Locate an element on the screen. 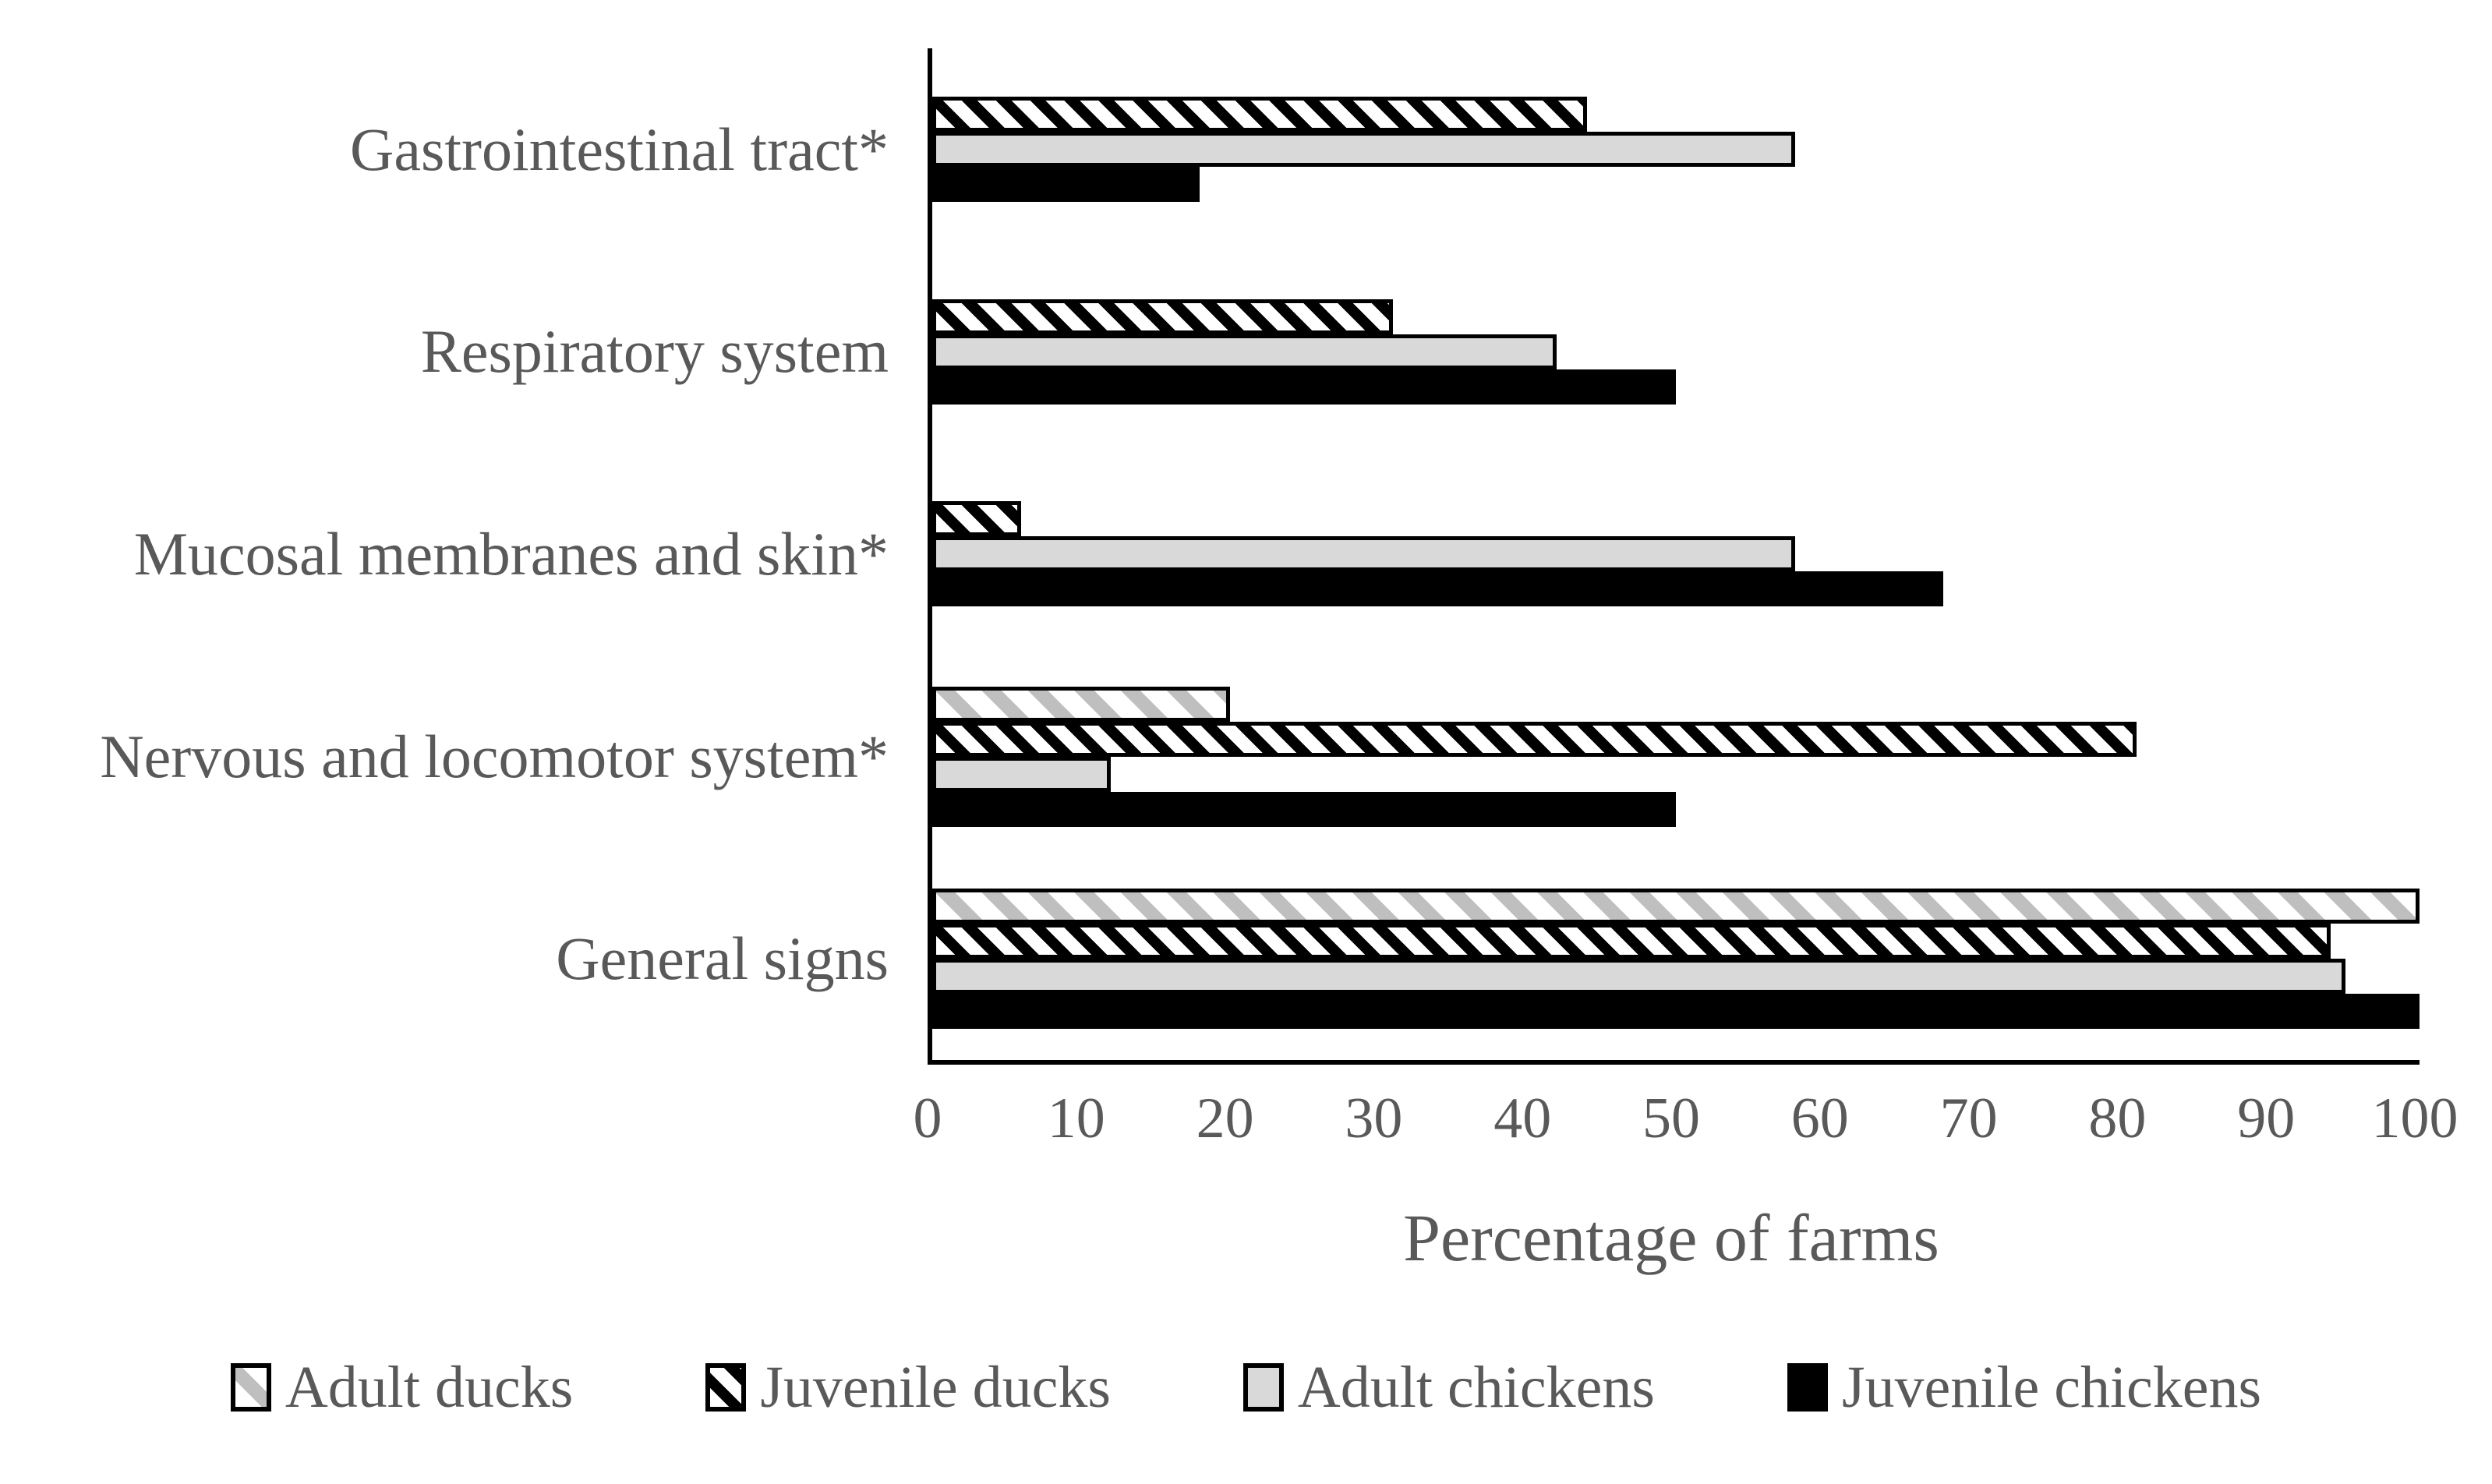 The height and width of the screenshot is (1484, 2492). x-tick-60: 60 is located at coordinates (1819, 1118).